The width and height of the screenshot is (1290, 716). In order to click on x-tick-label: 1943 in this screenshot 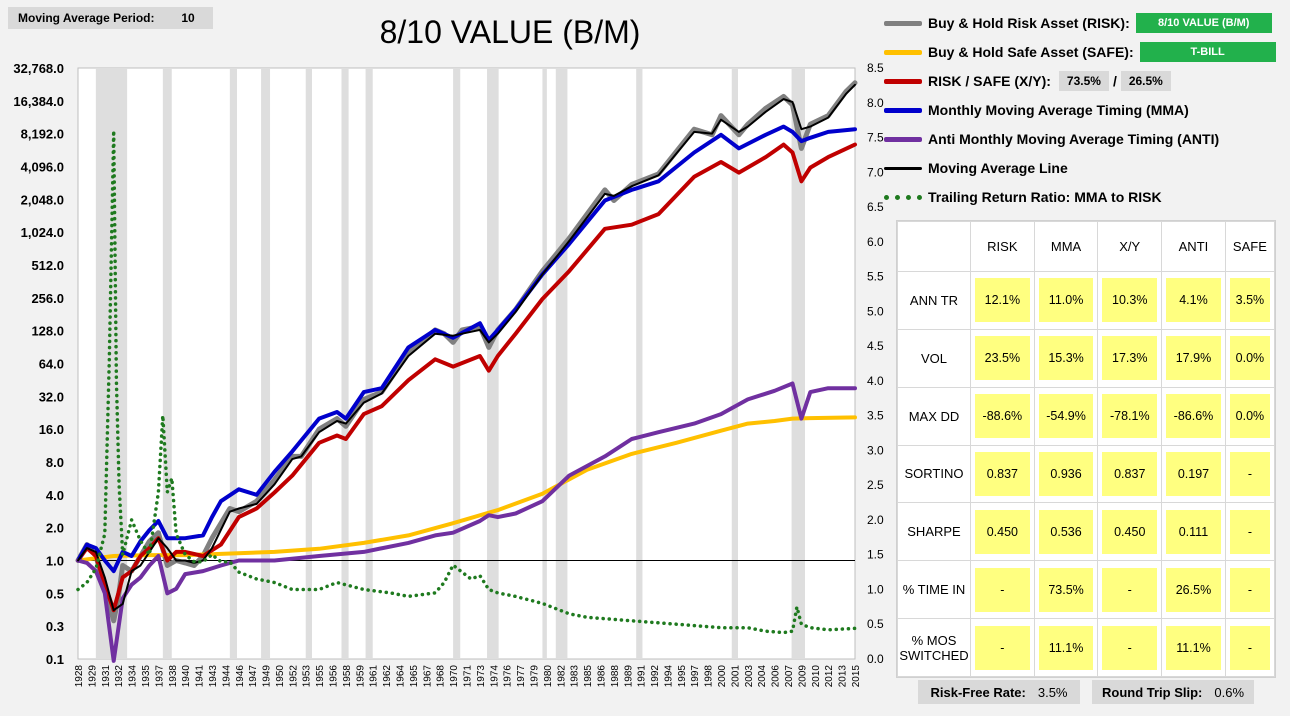, I will do `click(213, 676)`.